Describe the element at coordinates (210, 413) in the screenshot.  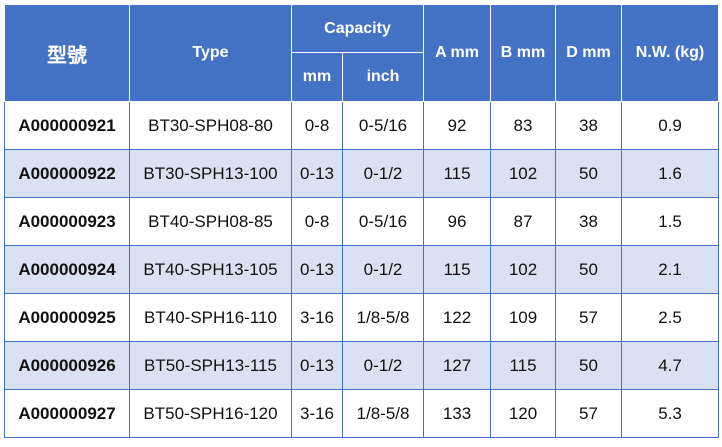
I see `cell-type: BT50-SPH16-120` at that location.